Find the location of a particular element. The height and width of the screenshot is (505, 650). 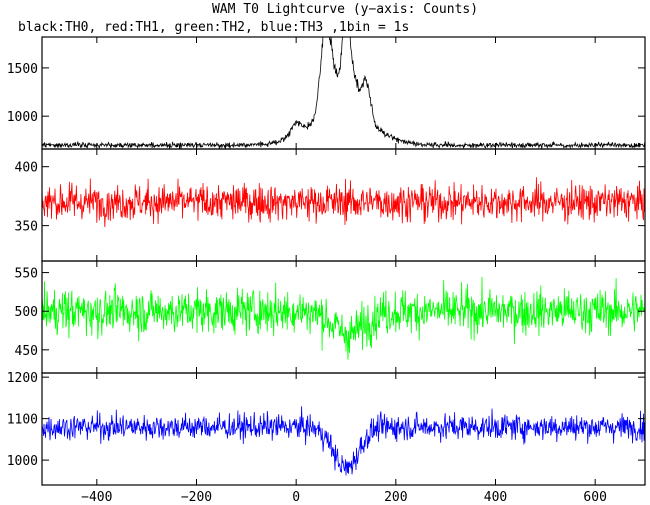

y-tick-label: 450 is located at coordinates (26, 351).